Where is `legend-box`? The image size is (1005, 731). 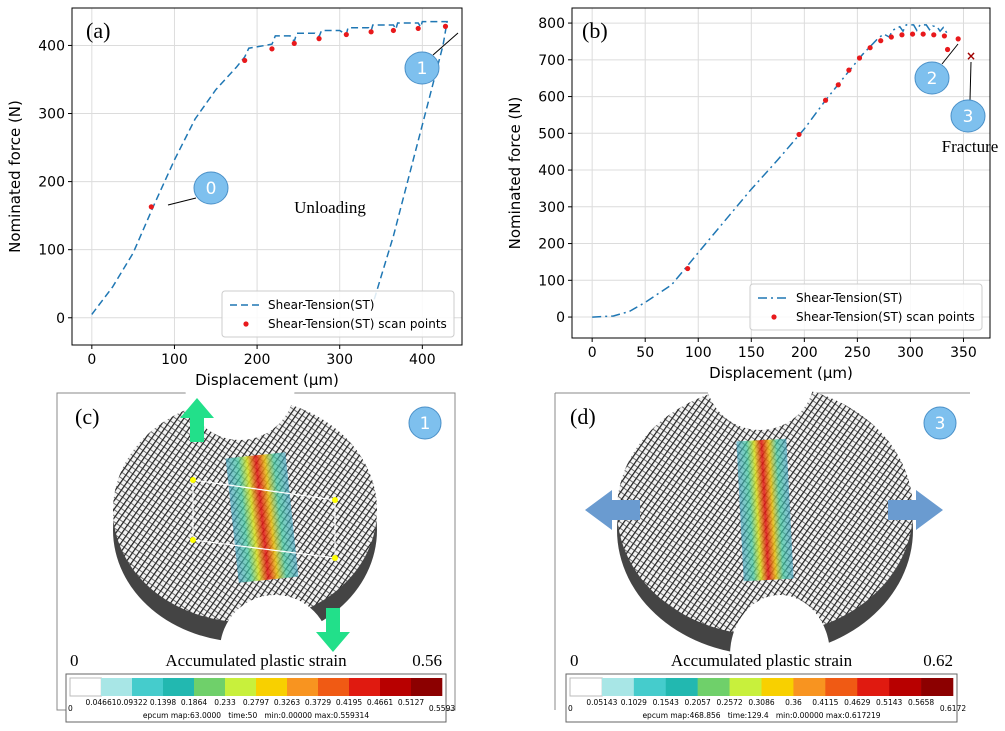
legend-box is located at coordinates (866, 307).